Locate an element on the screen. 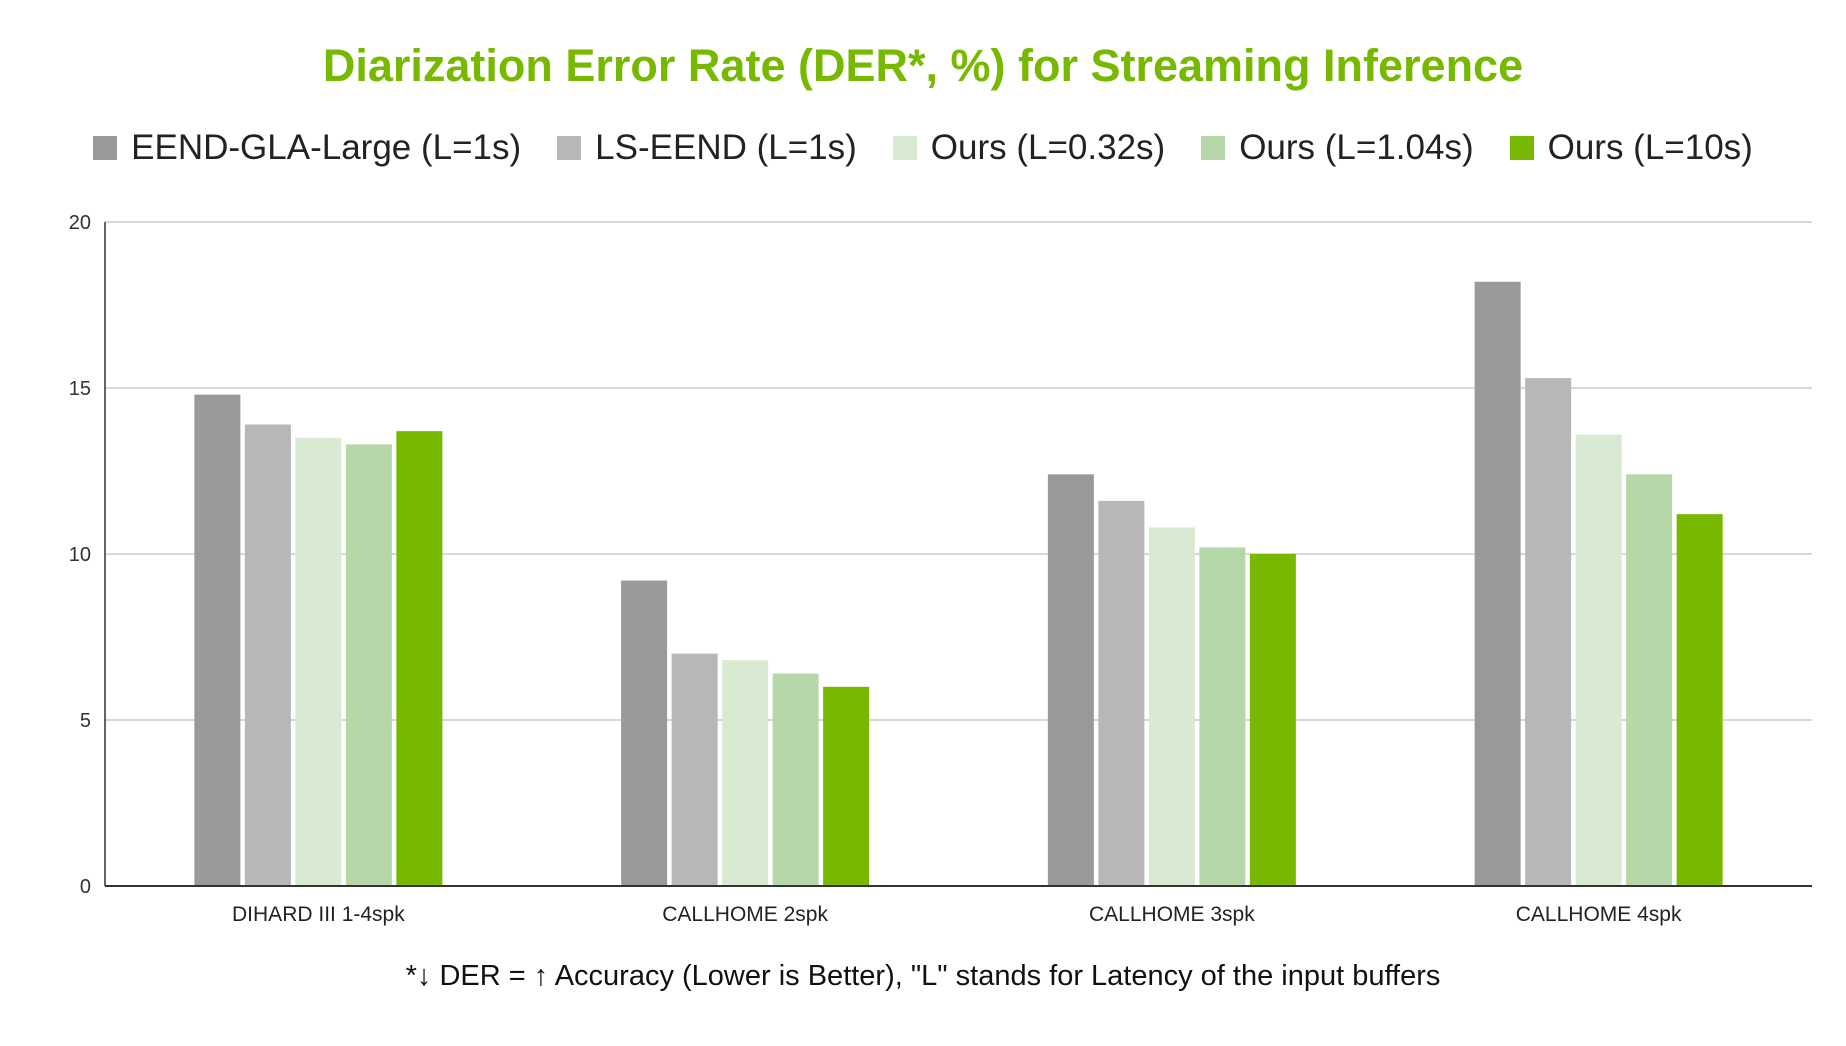  legend-item-eend-gla-large: EEND-GLA-Large (L=1s) is located at coordinates (307, 148).